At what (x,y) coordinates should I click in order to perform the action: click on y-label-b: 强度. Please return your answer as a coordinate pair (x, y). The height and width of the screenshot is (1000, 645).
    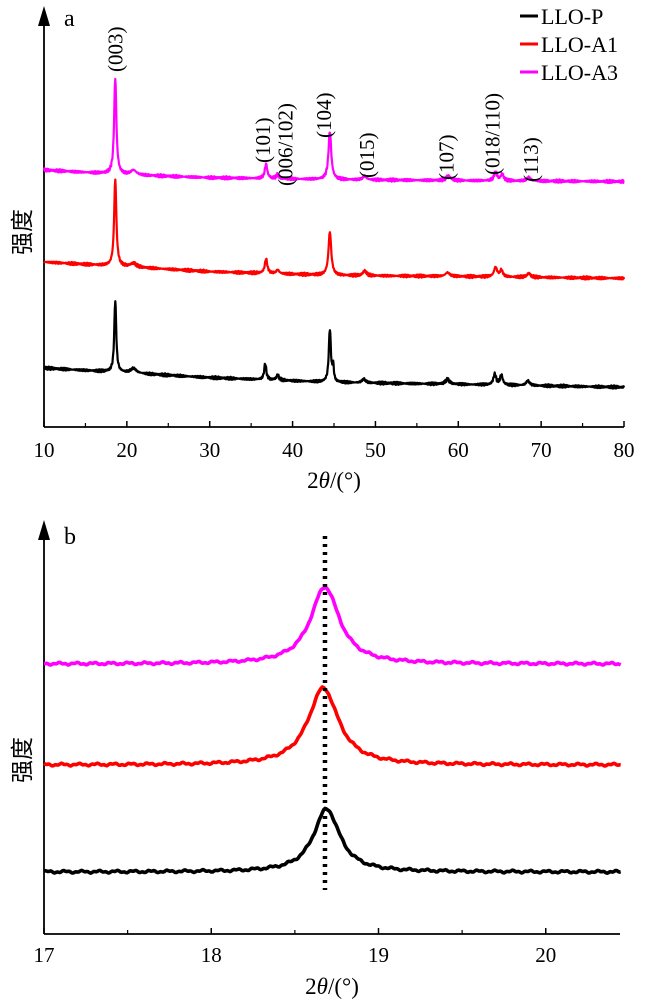
    Looking at the image, I should click on (22, 760).